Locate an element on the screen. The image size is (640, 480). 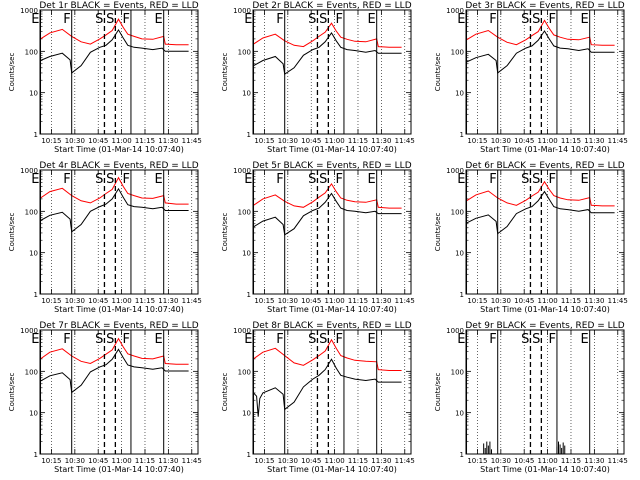
series-line-lld is located at coordinates (327, 195).